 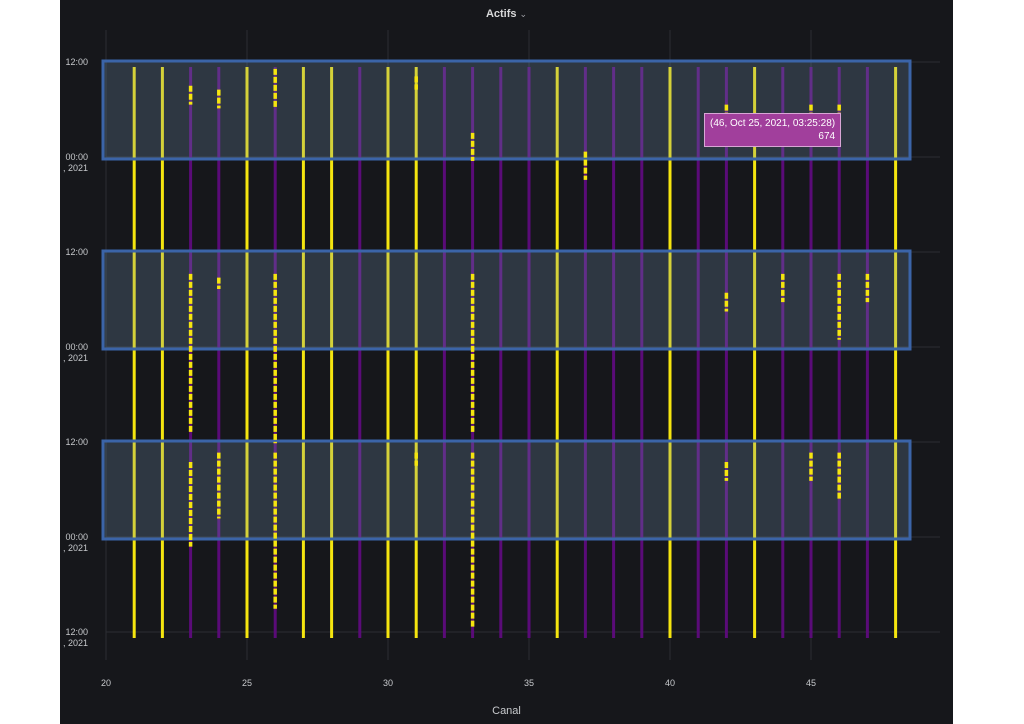 I want to click on y-tick-label-4: 12:00, so click(x=76, y=442).